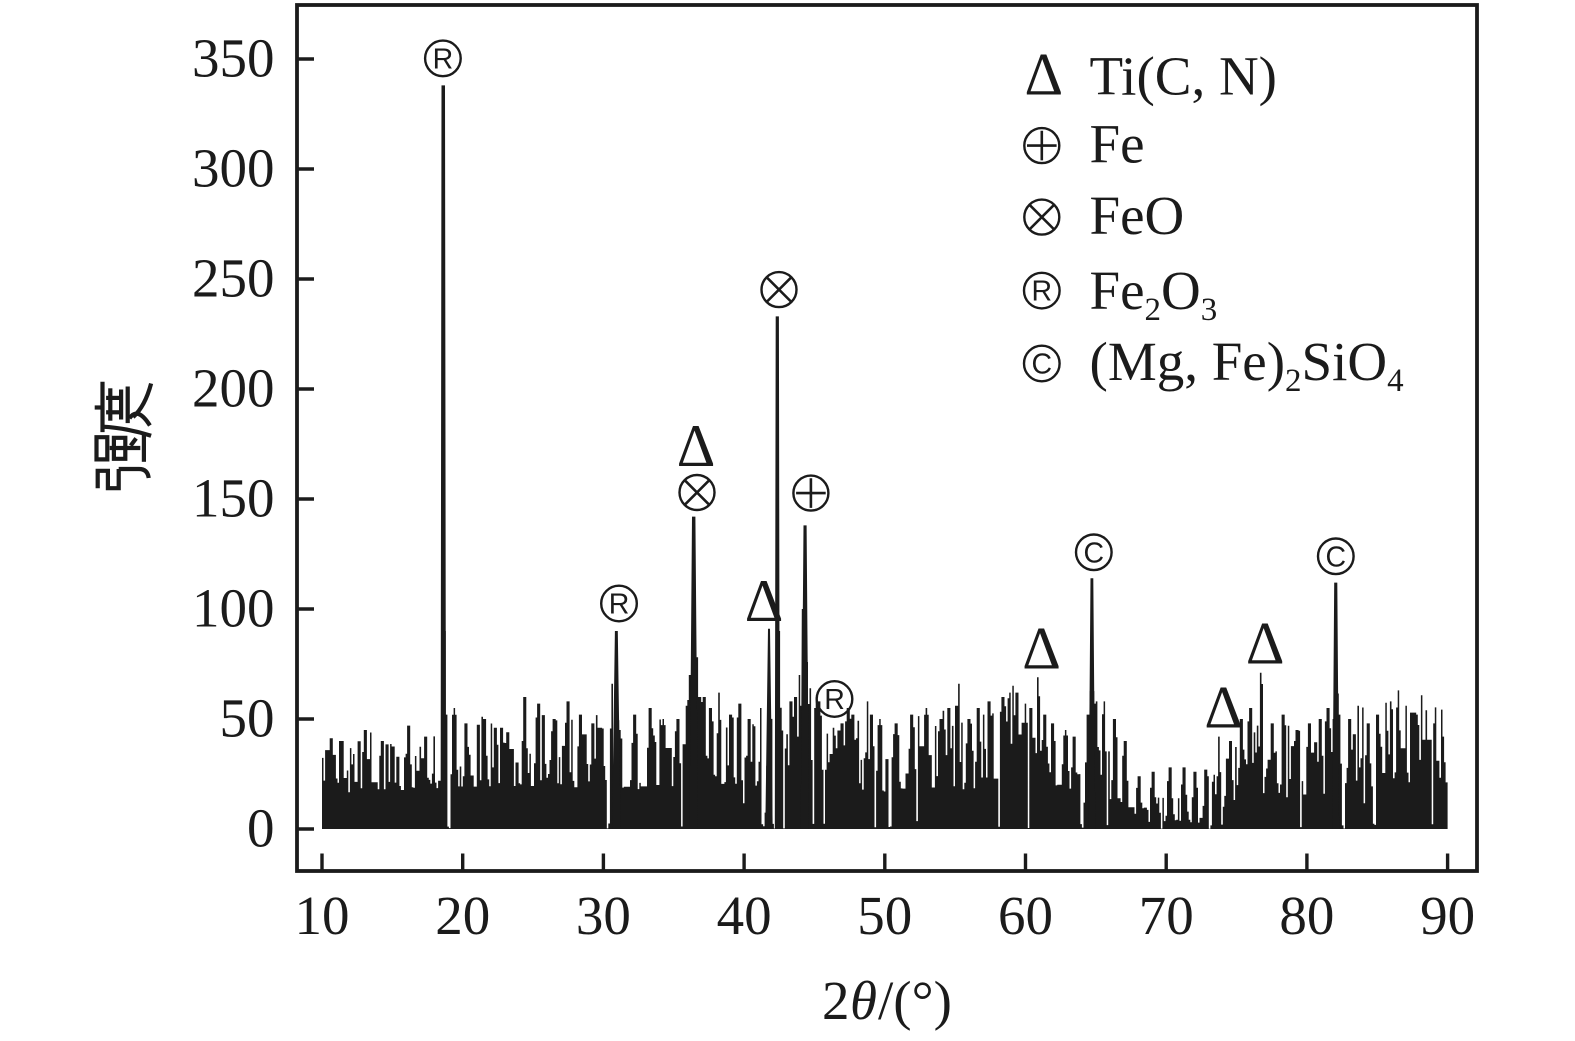 The height and width of the screenshot is (1041, 1575). Describe the element at coordinates (1247, 365) in the screenshot. I see `svg-text: (Mg, Fe)2SiO4` at that location.